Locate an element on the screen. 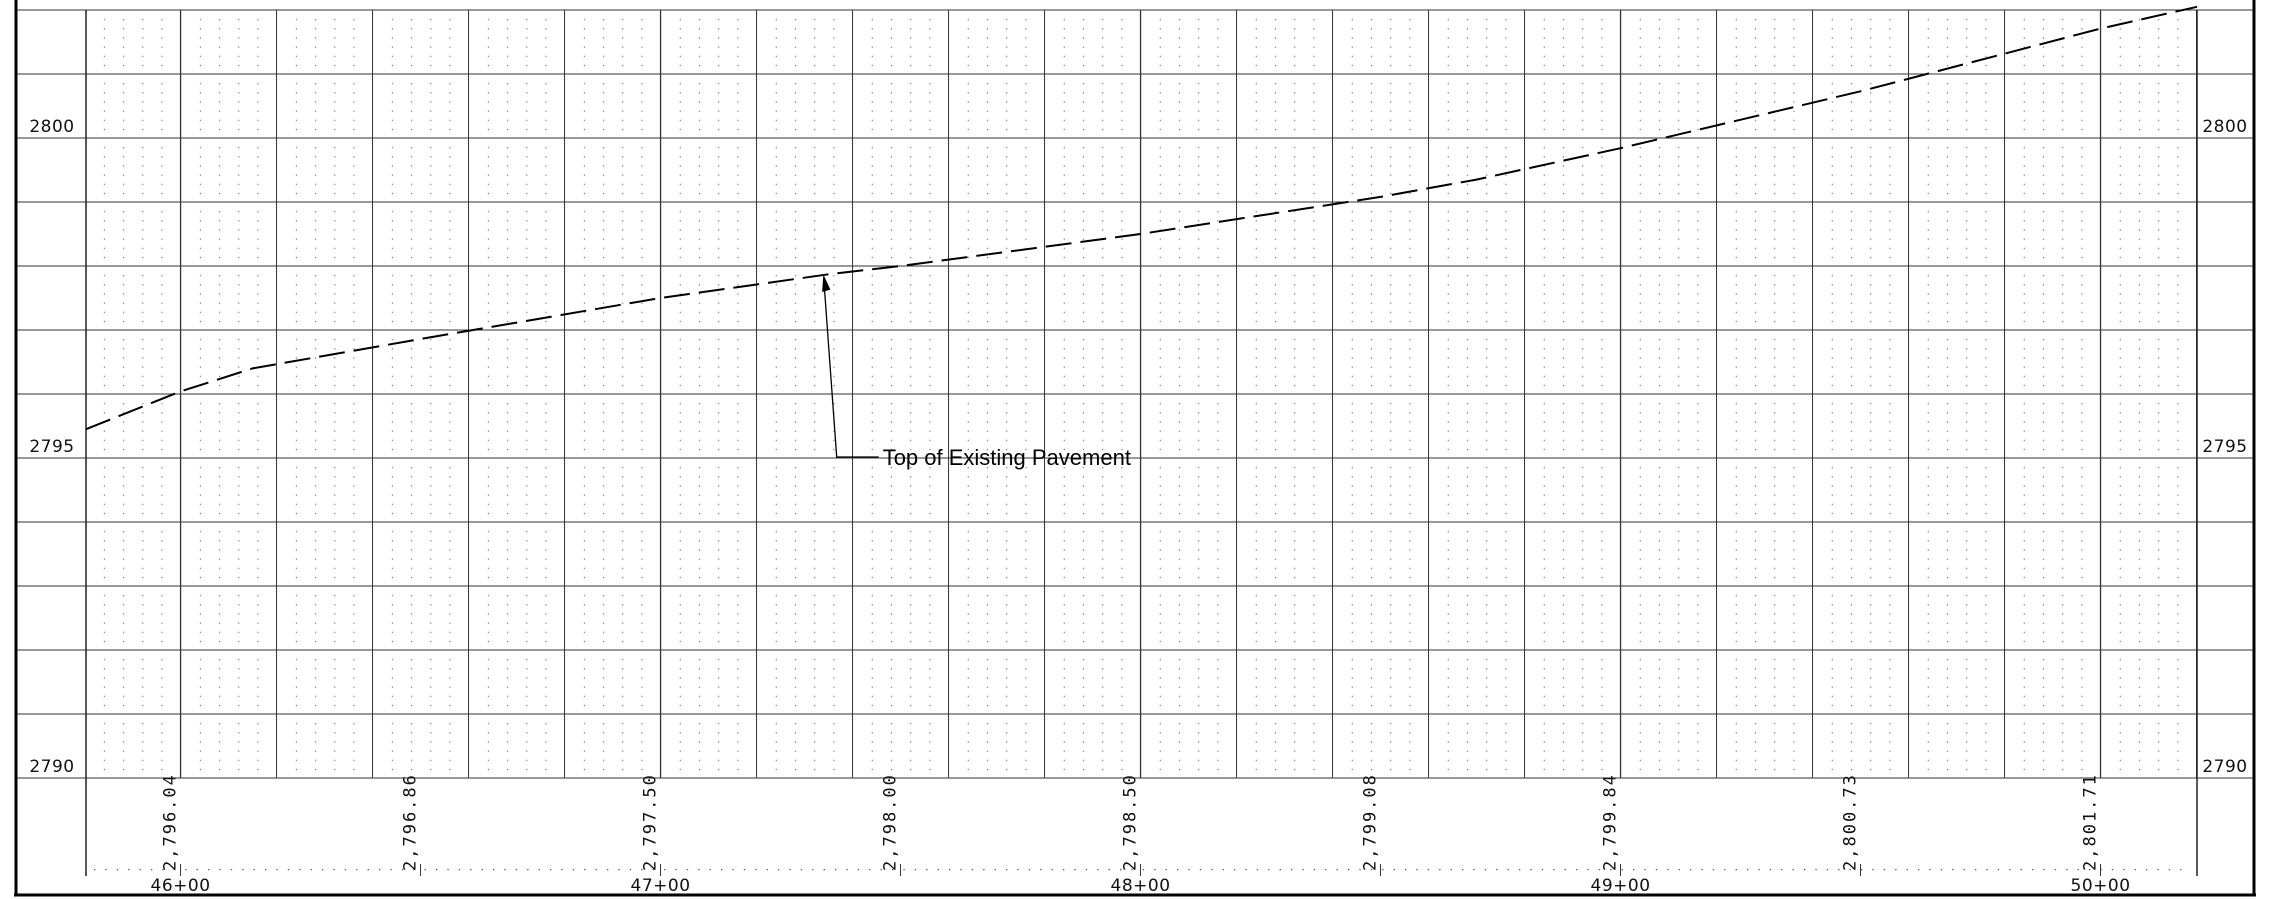 This screenshot has width=2270, height=899. elevation-value-label: 2,799.84 is located at coordinates (1611, 822).